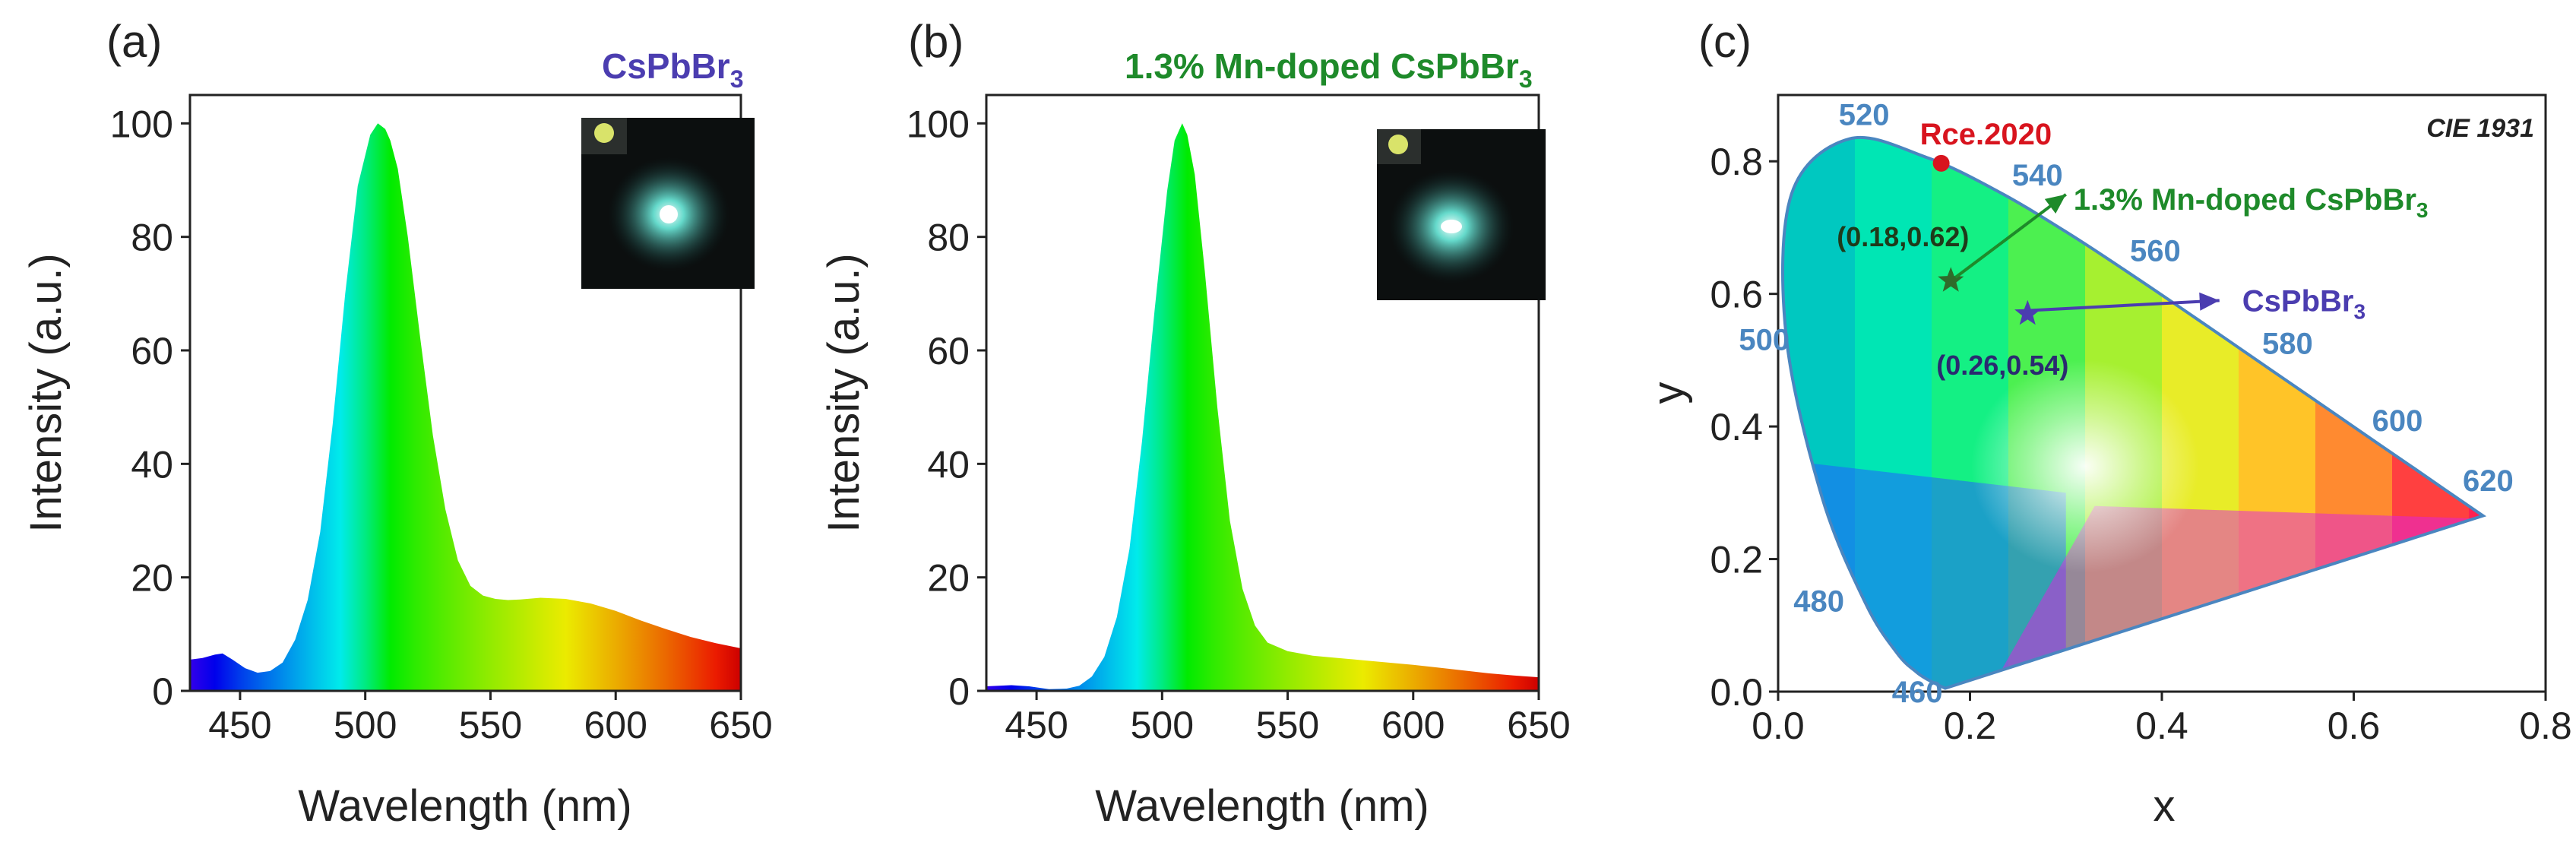 The width and height of the screenshot is (2576, 852). What do you see at coordinates (673, 69) in the screenshot?
I see `panel-a-title: CsPbBr3` at bounding box center [673, 69].